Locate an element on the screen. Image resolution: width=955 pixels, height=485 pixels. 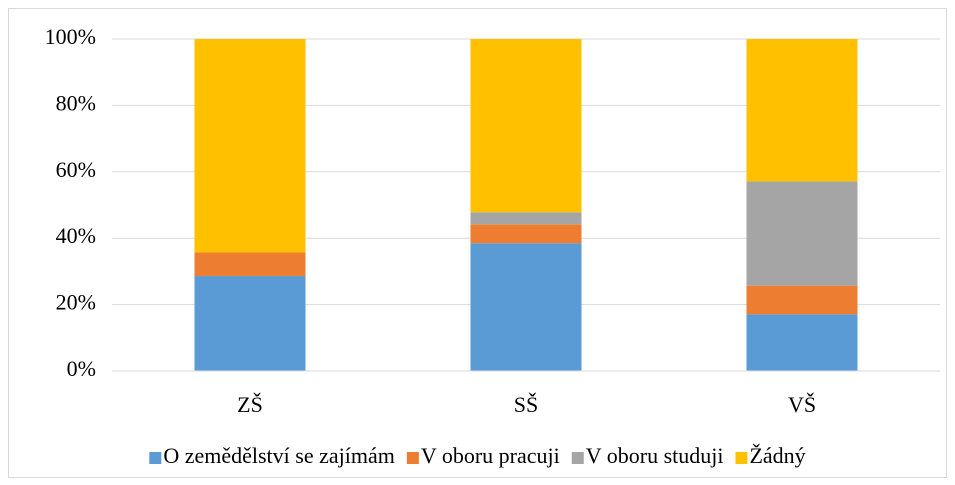
x-tick-label: SŠ is located at coordinates (526, 404).